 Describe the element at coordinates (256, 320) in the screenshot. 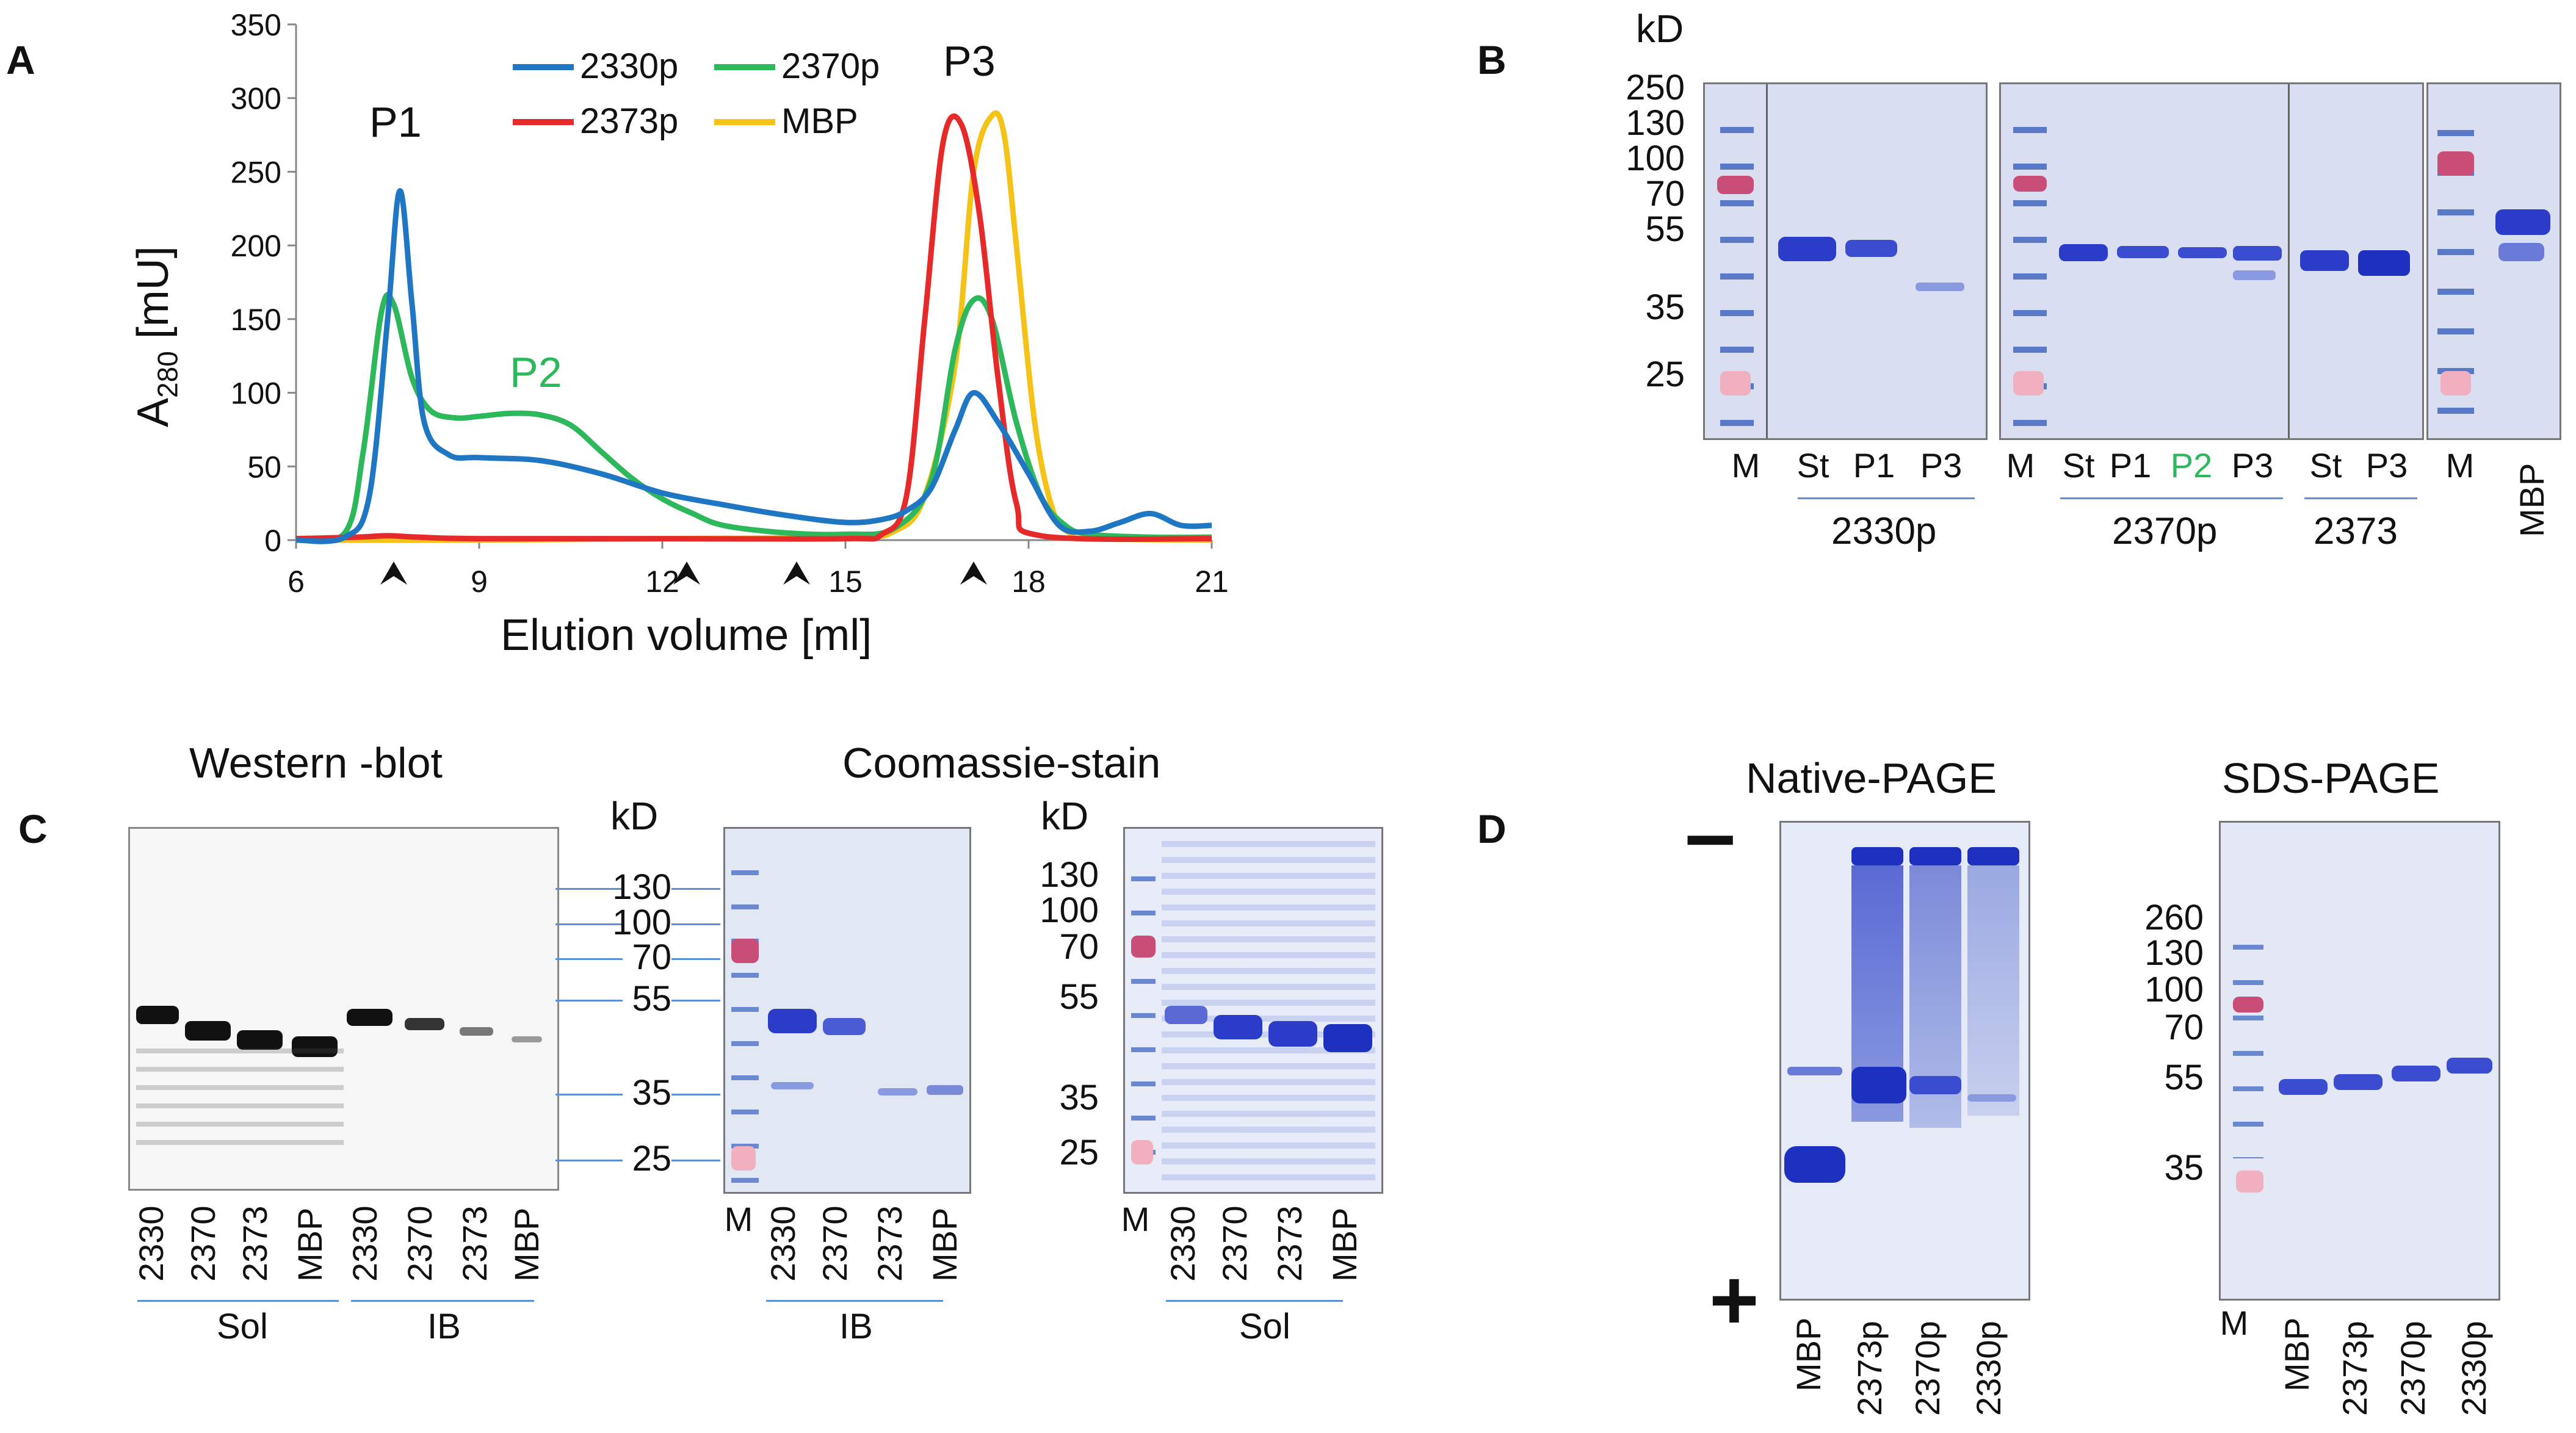

I see `y-tick-label: 150` at that location.